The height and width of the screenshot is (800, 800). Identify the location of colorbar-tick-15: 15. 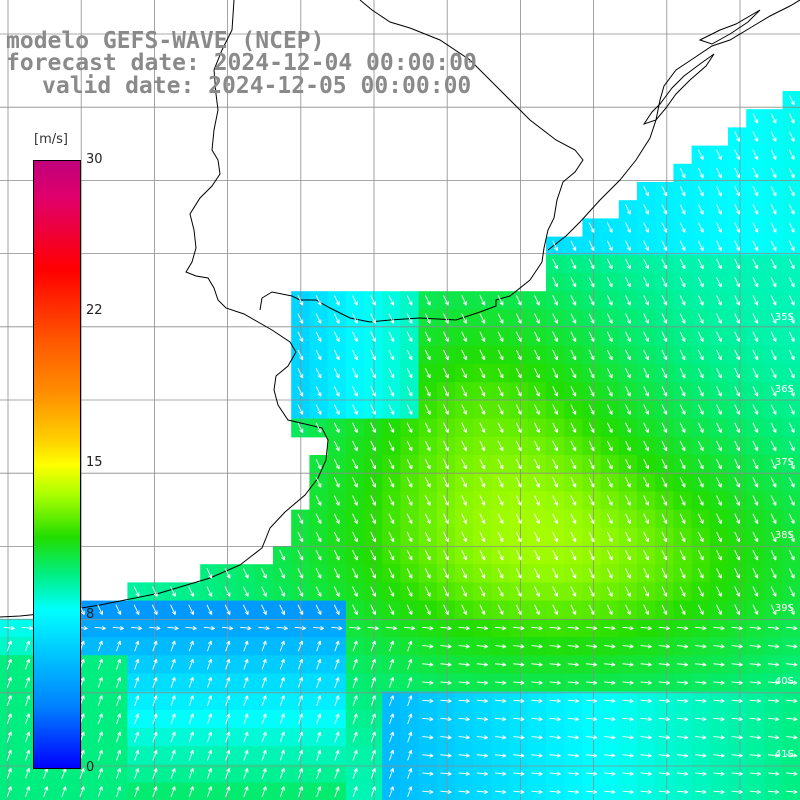
(94, 462).